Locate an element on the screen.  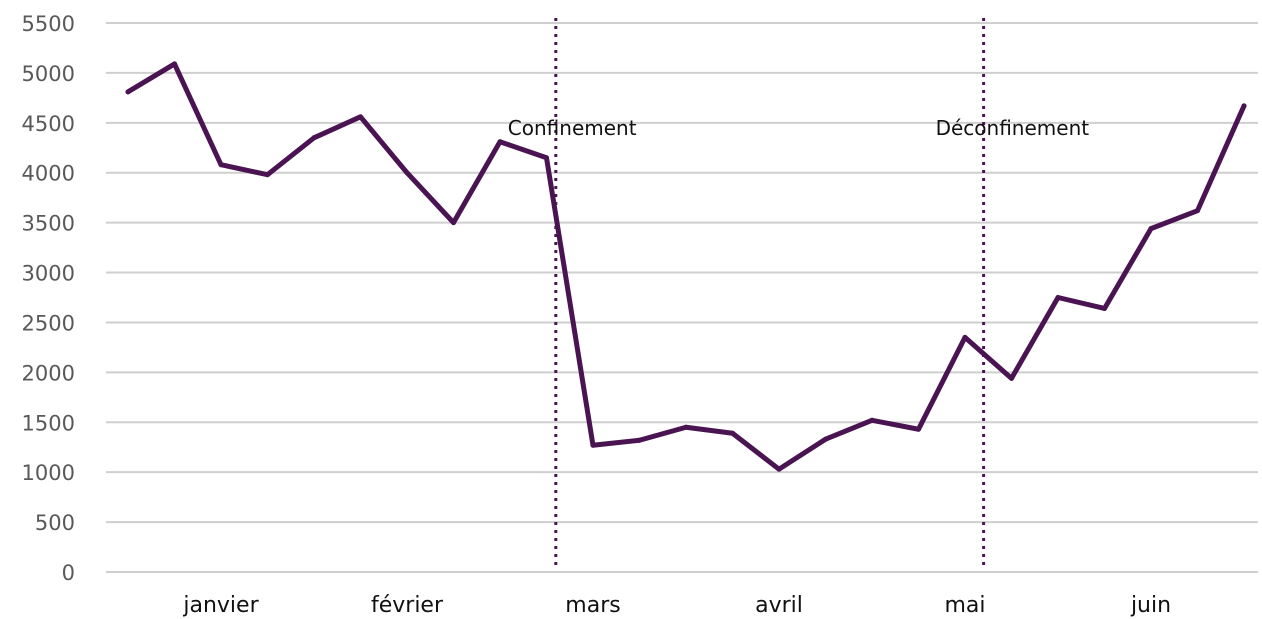
y-tick-label: 1000 is located at coordinates (48, 473).